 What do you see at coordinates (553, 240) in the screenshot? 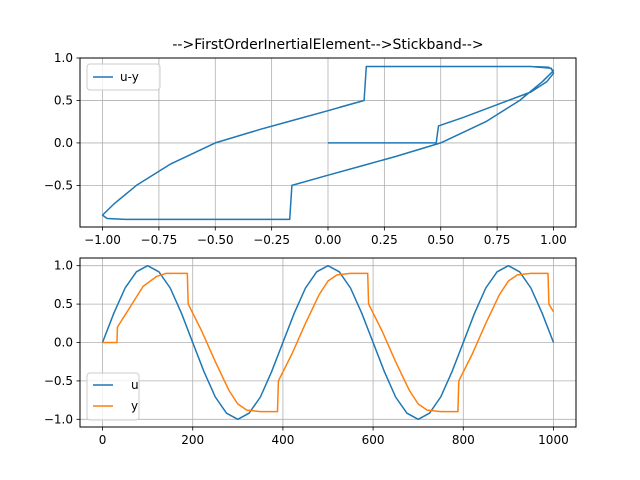
I see `x-tick-label: 1.00` at bounding box center [553, 240].